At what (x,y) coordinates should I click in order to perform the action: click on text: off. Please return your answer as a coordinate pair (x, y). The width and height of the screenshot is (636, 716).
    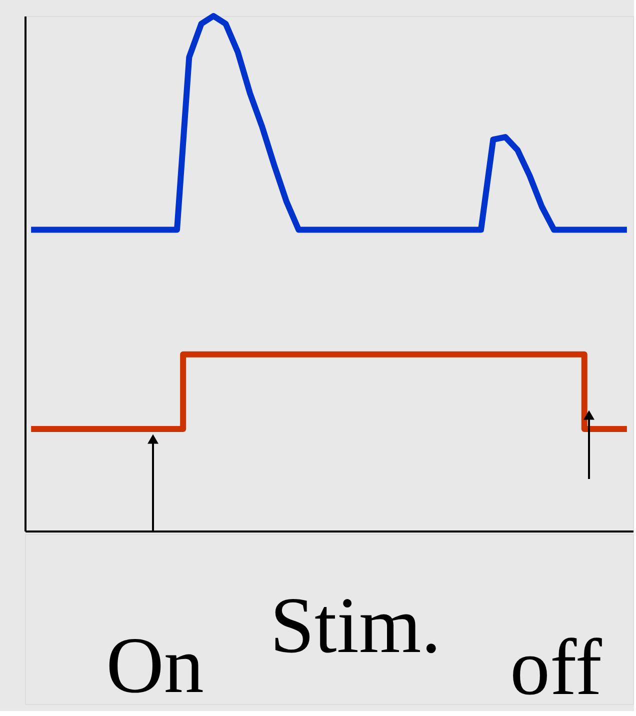
    Looking at the image, I should click on (556, 668).